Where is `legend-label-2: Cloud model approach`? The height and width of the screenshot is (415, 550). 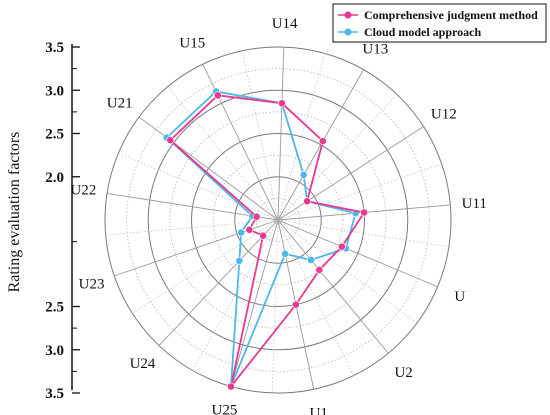
legend-label-2: Cloud model approach is located at coordinates (422, 32).